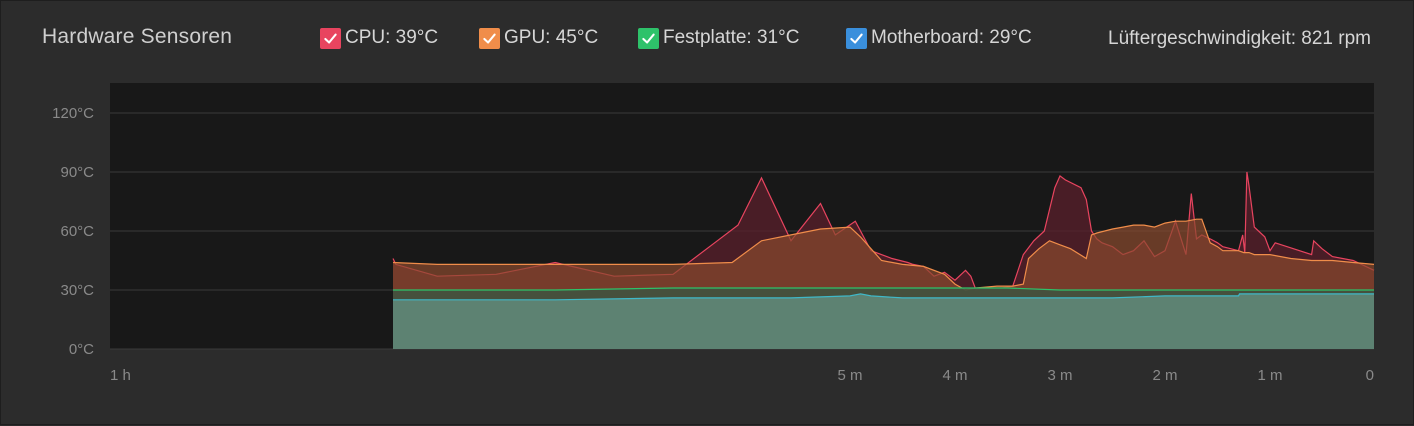 The image size is (1414, 426). What do you see at coordinates (883, 289) in the screenshot?
I see `series-line-festplatte` at bounding box center [883, 289].